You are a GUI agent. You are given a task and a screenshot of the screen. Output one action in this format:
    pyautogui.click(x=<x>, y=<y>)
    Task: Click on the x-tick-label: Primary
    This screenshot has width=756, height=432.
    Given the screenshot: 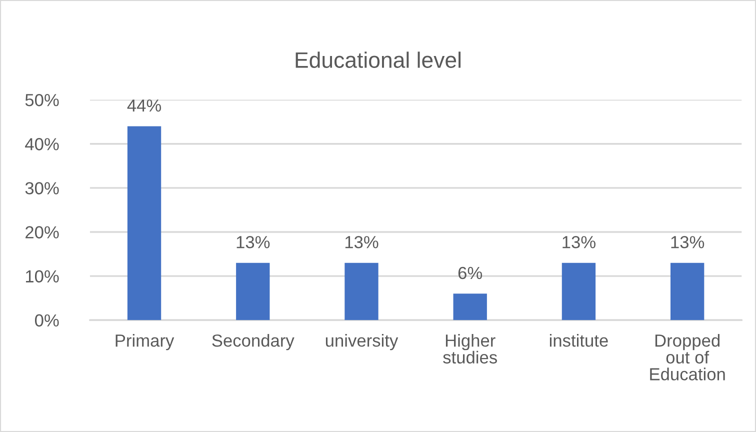 What is the action you would take?
    pyautogui.click(x=145, y=342)
    